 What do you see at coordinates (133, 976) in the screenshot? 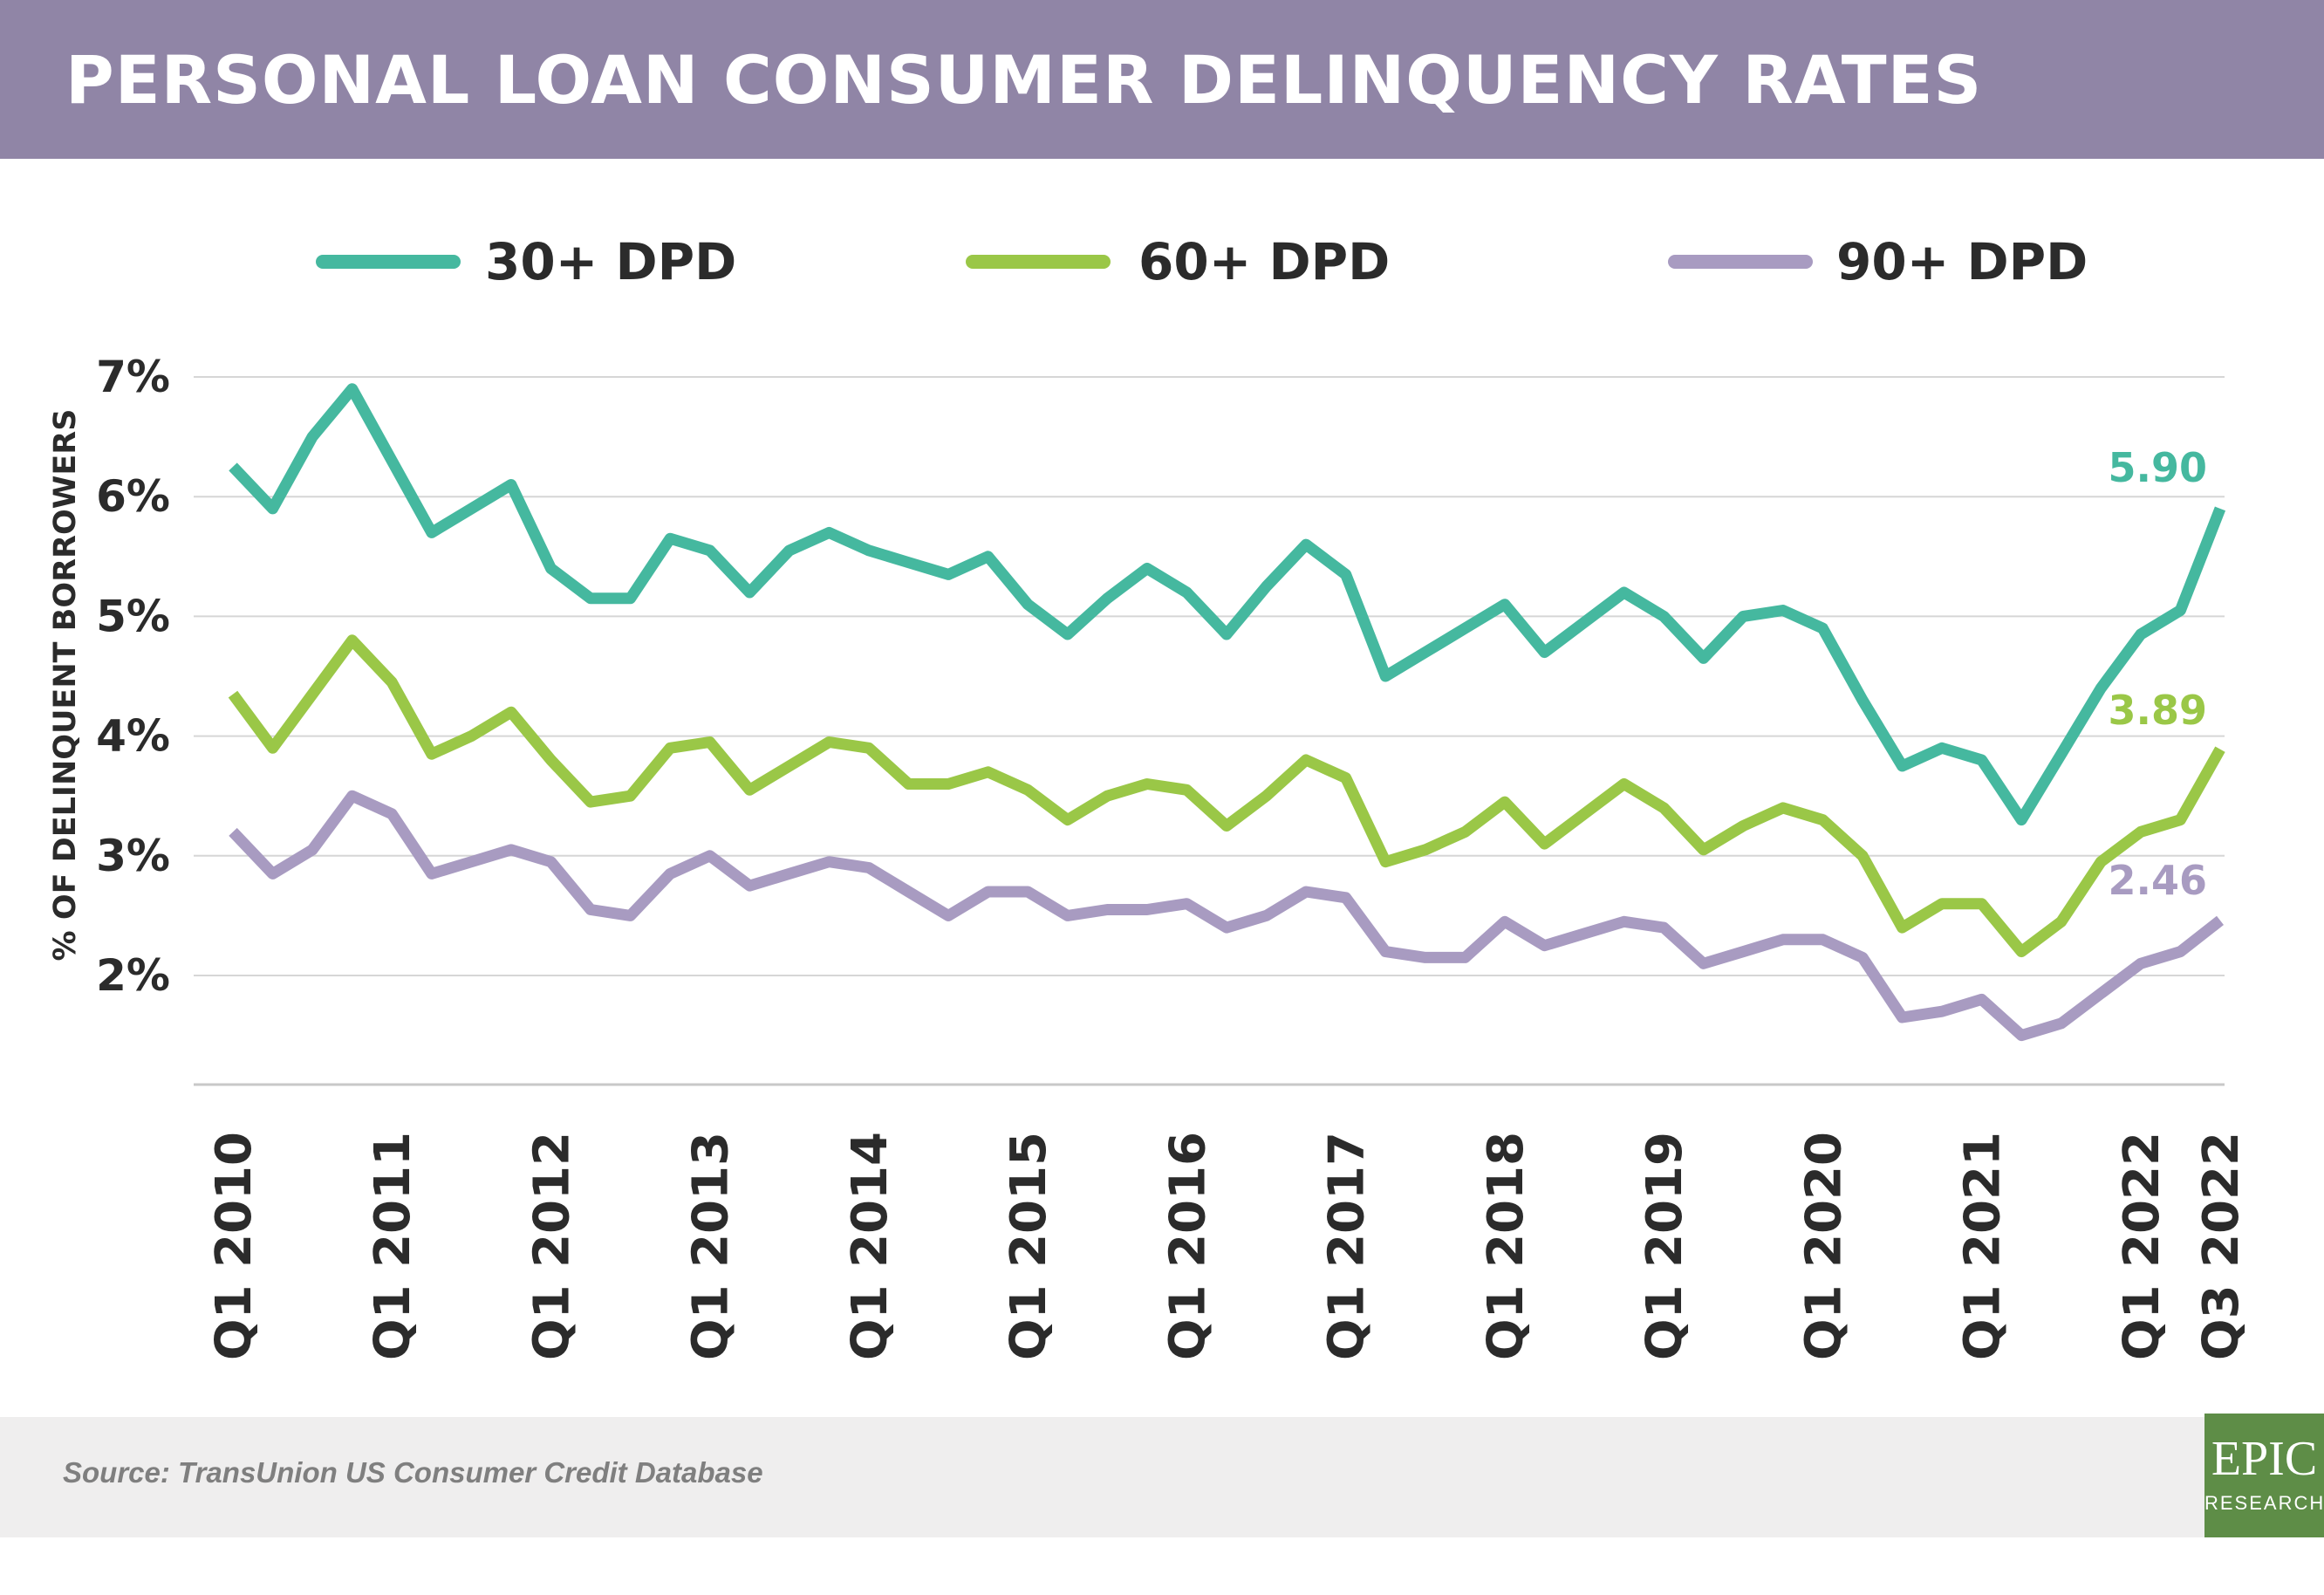
I see `y-tick-label: 2%` at bounding box center [133, 976].